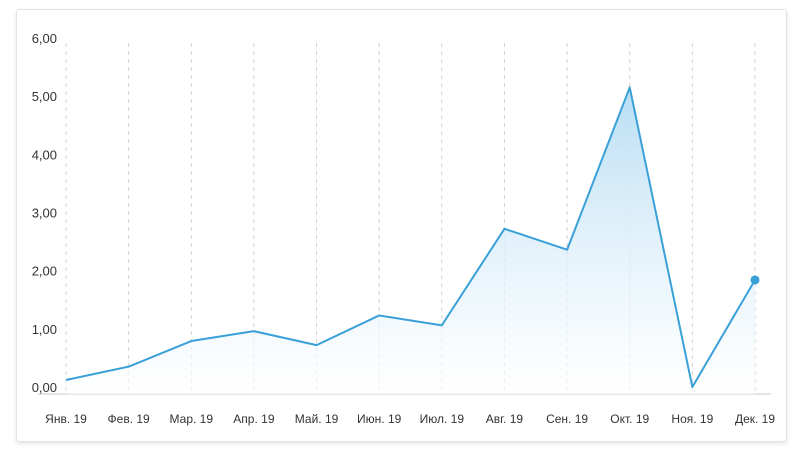 This screenshot has height=467, width=802. I want to click on y-tick-label: 2,00, so click(44, 271).